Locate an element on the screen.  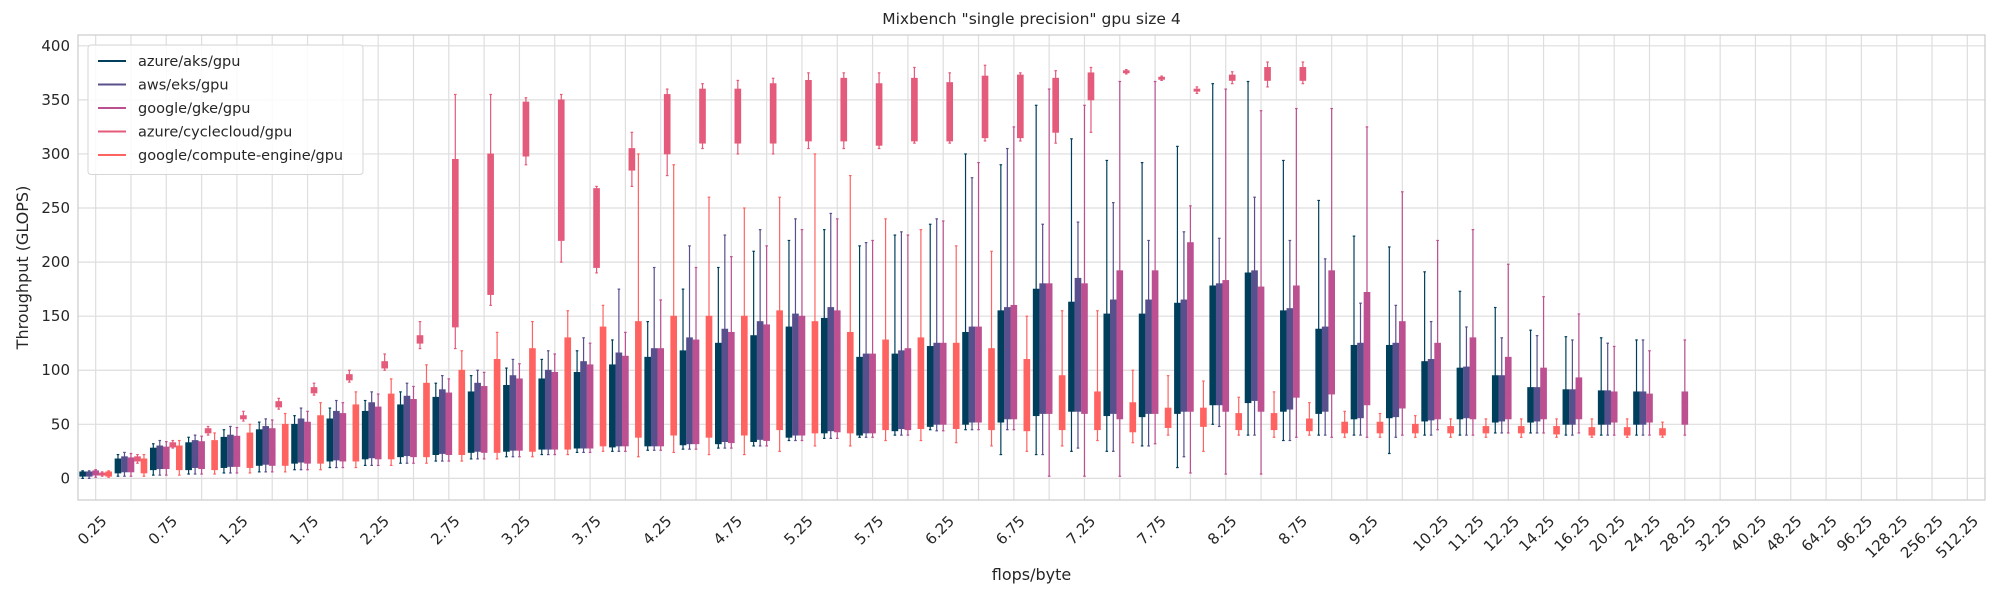
y-tick-label: 150 is located at coordinates (55, 316).